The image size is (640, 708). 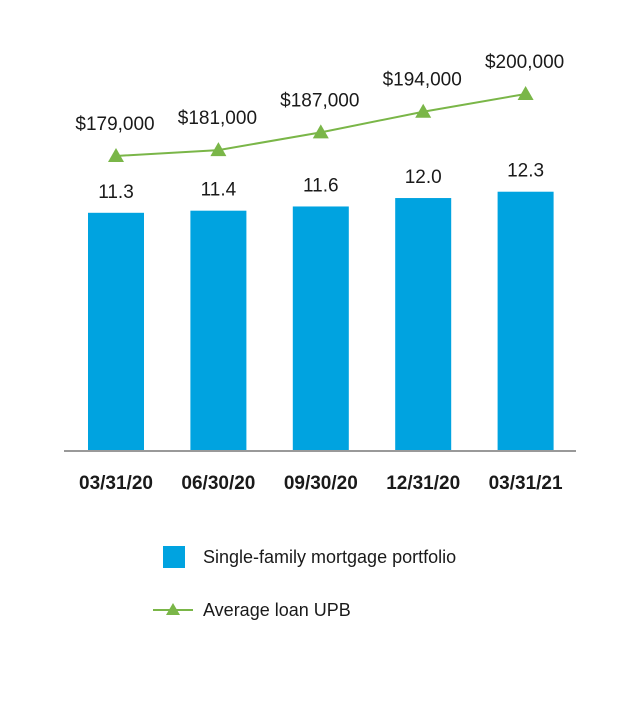 What do you see at coordinates (174, 557) in the screenshot?
I see `legend-bar-swatch` at bounding box center [174, 557].